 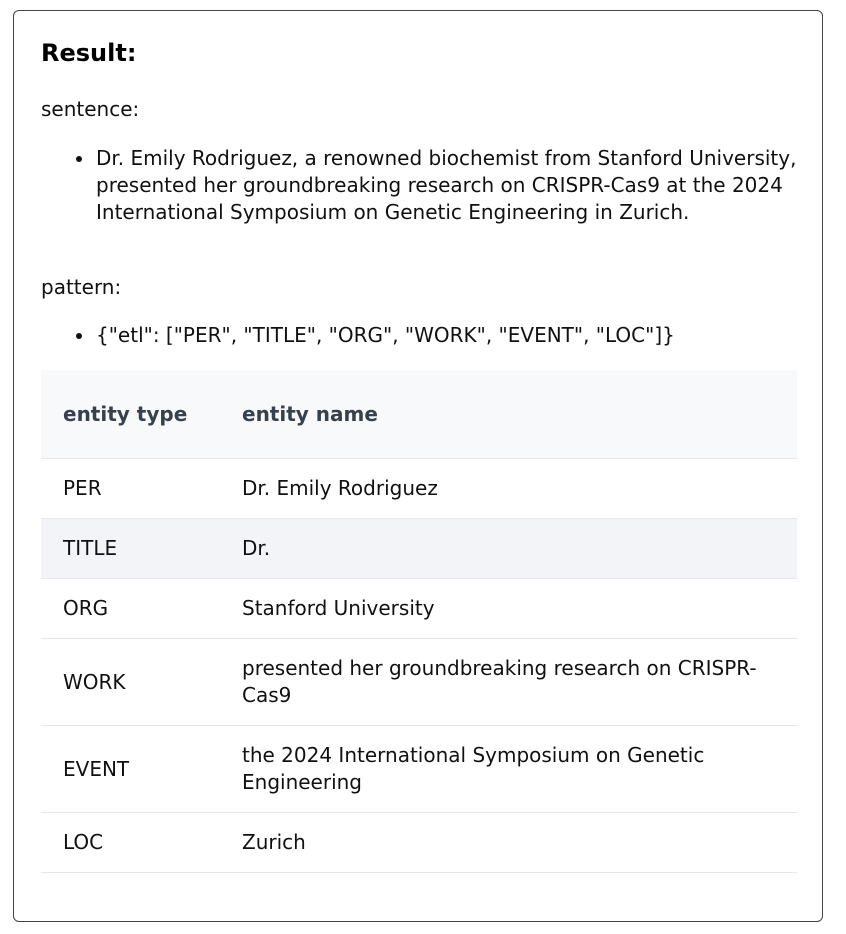 I want to click on table-row: LOC Zurich, so click(x=419, y=842).